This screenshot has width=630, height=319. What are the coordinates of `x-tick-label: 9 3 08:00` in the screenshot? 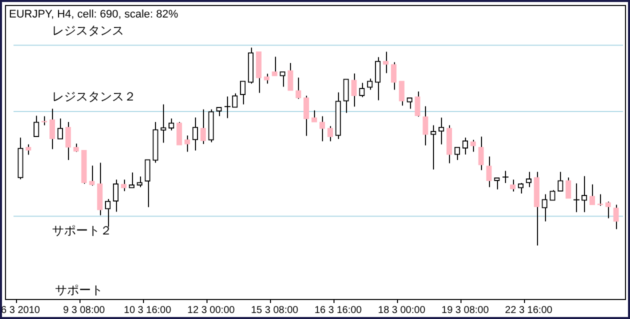 It's located at (84, 310).